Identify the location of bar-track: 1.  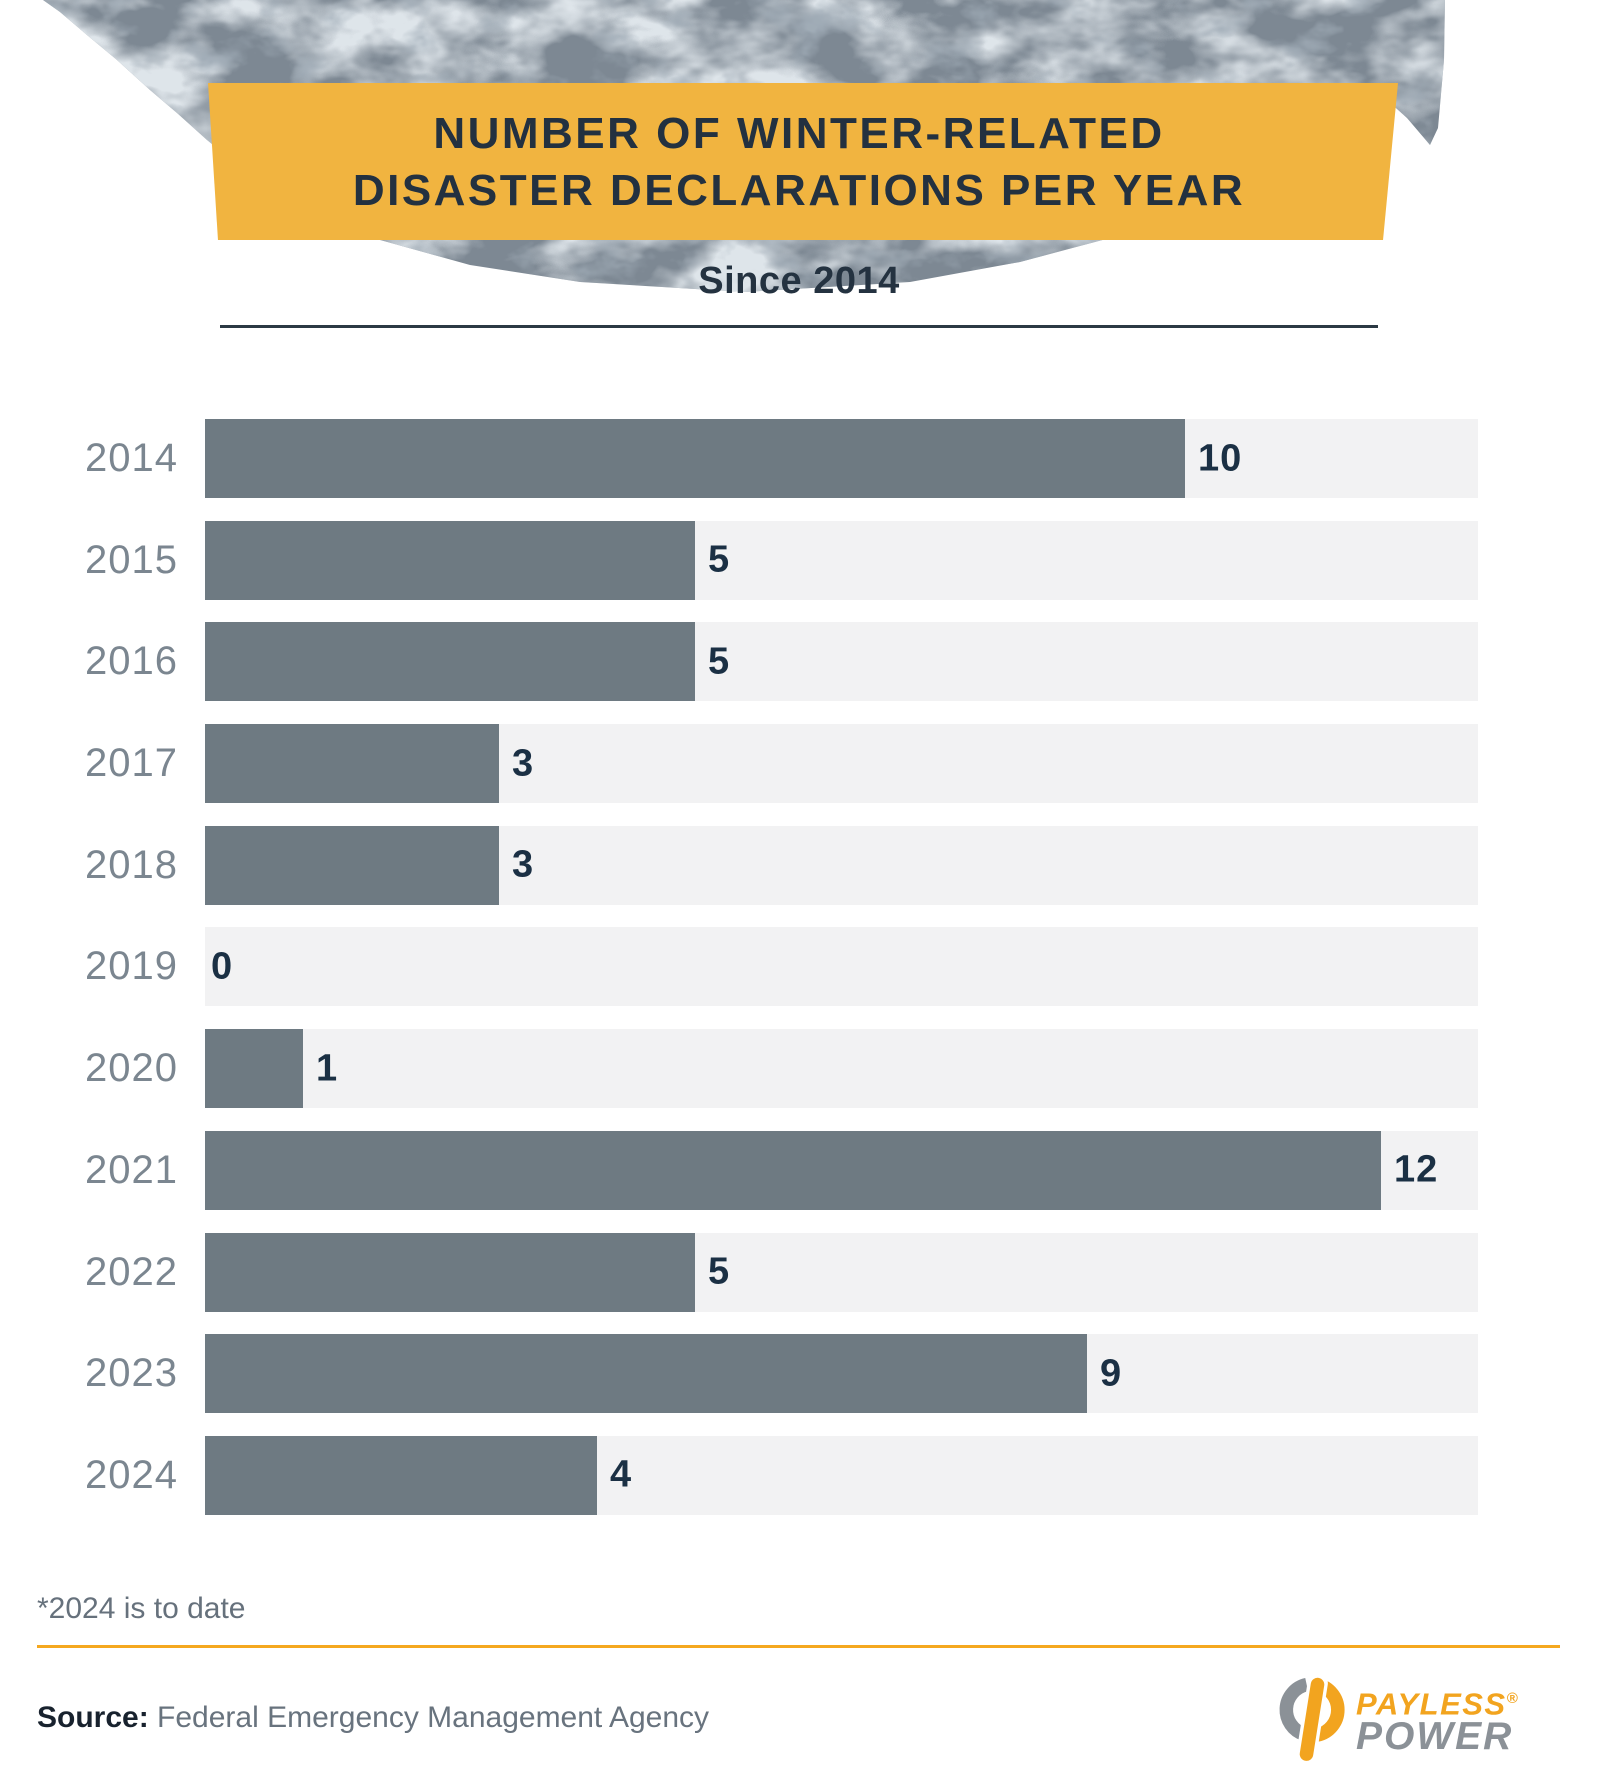
(841, 1069).